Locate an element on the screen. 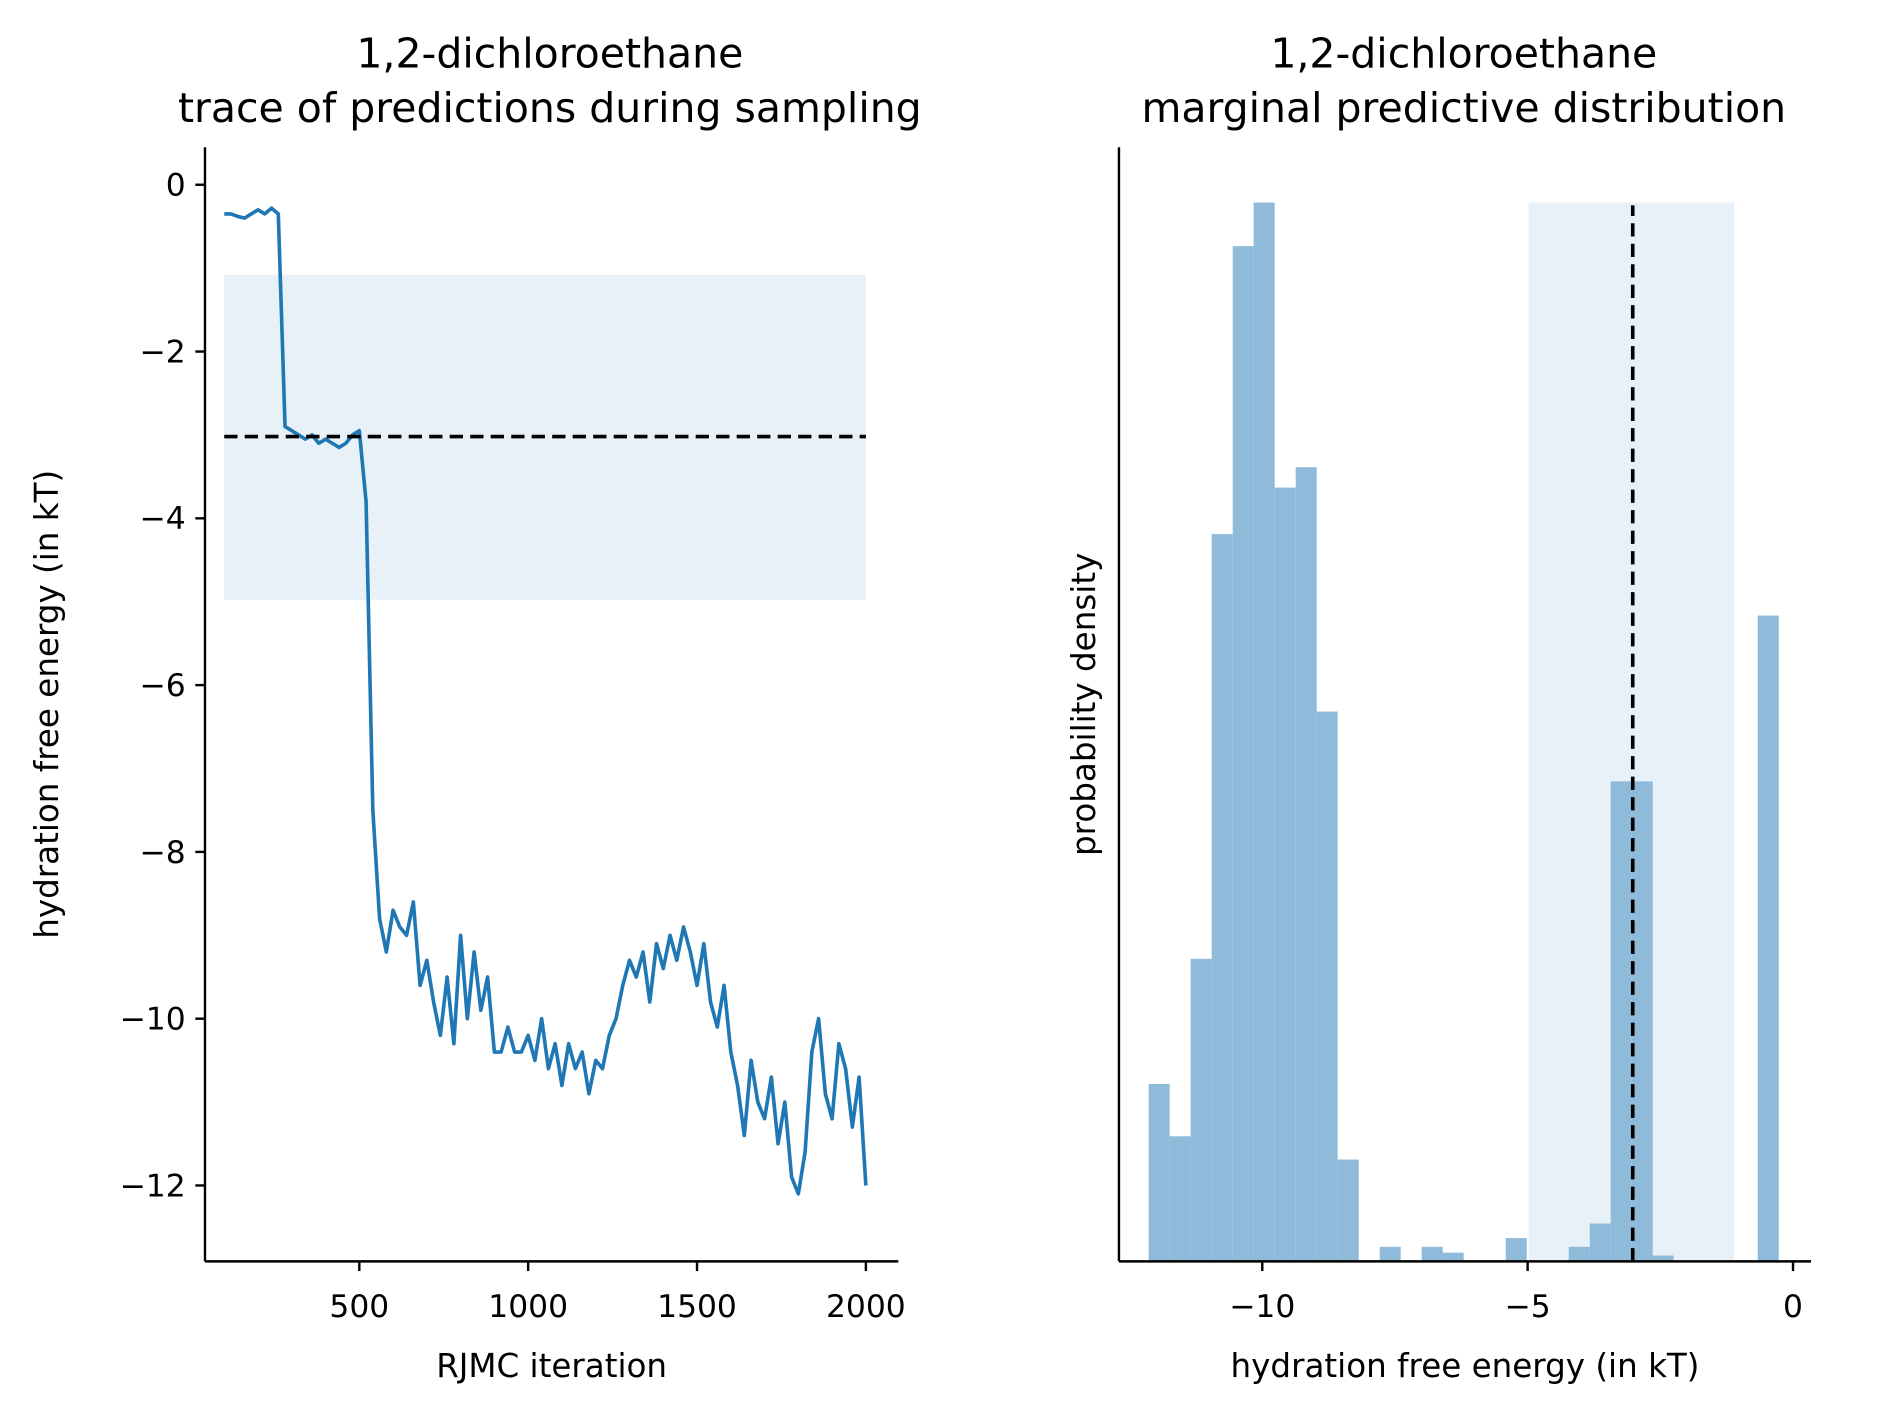 The width and height of the screenshot is (1881, 1411). x-tick-label: −10 is located at coordinates (1262, 1307).